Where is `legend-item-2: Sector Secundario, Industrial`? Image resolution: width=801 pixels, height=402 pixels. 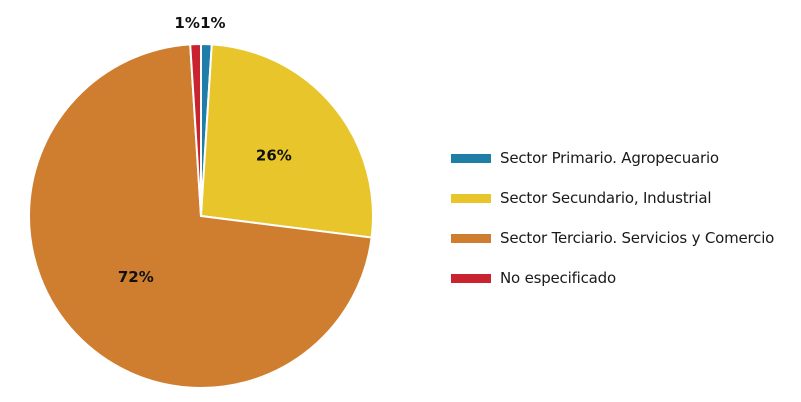
legend-item-2: Sector Secundario, Industrial is located at coordinates (612, 198).